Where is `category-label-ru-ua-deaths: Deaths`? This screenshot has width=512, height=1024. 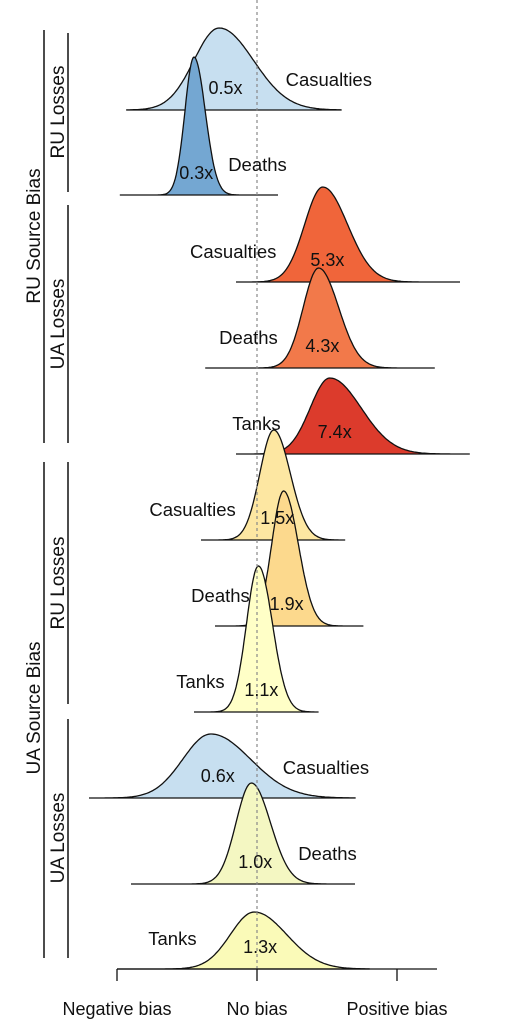 category-label-ru-ua-deaths: Deaths is located at coordinates (248, 337).